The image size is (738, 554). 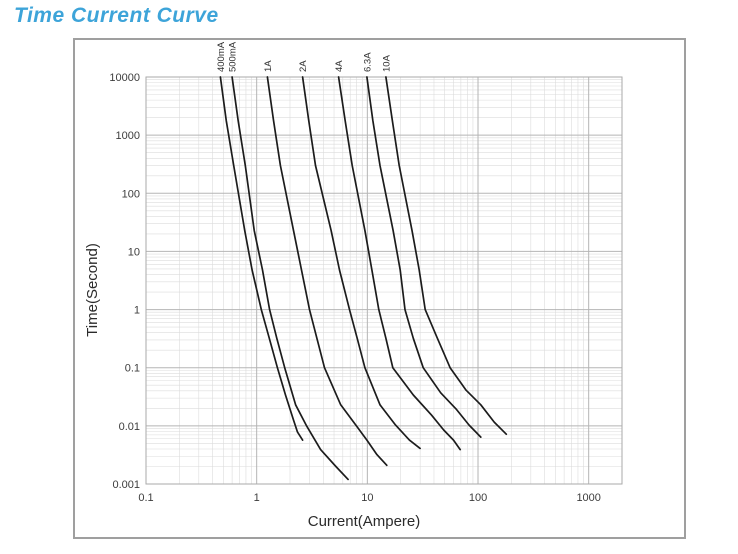 What do you see at coordinates (137, 311) in the screenshot?
I see `y-tick-label: 1` at bounding box center [137, 311].